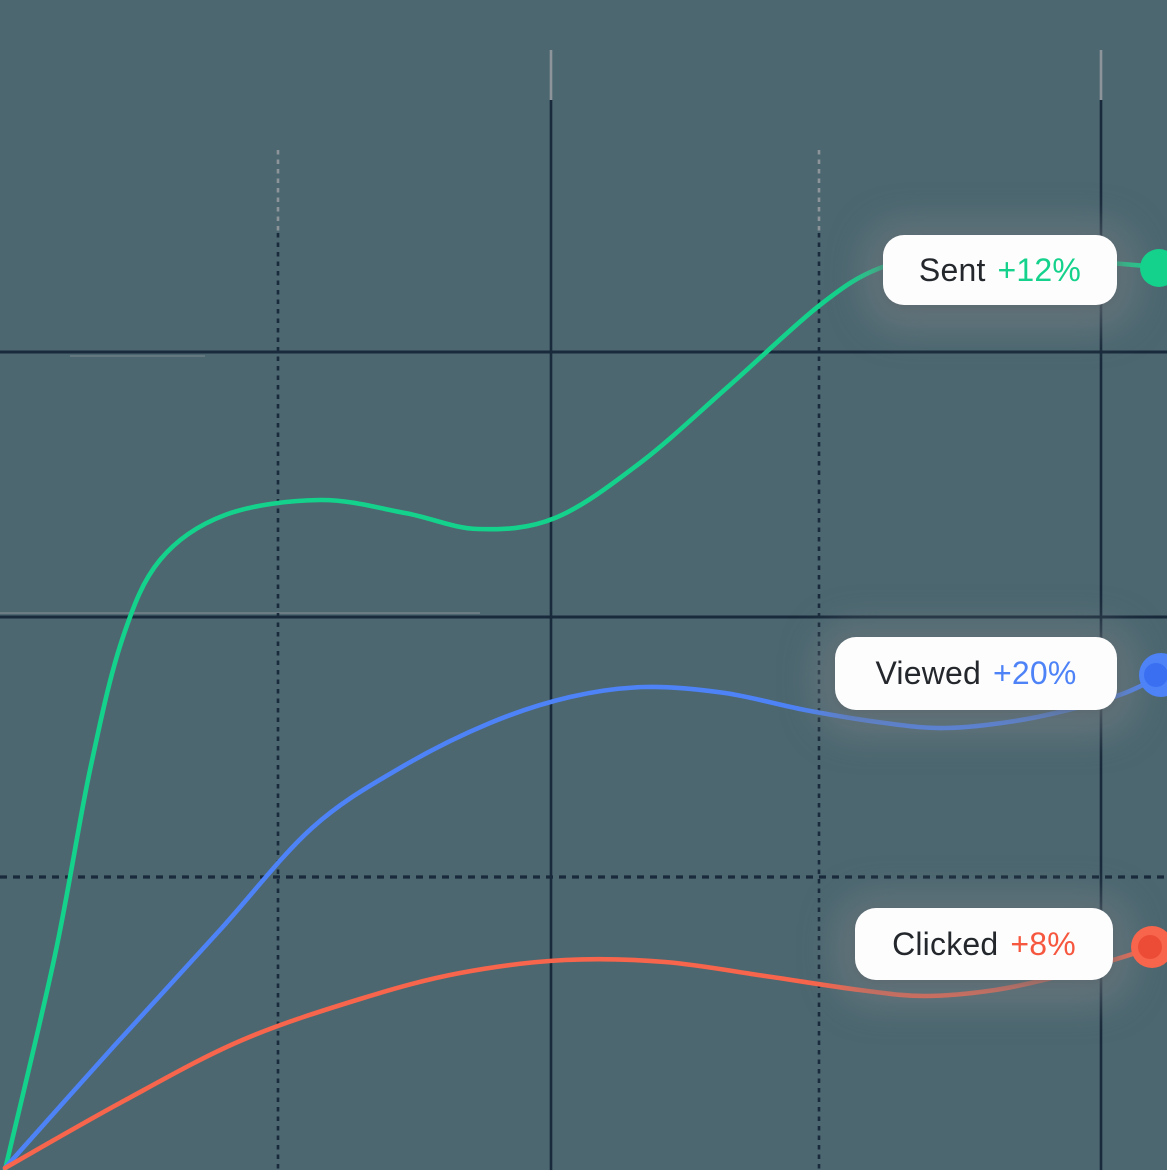  I want to click on viewed-badge: Viewed +20%, so click(976, 673).